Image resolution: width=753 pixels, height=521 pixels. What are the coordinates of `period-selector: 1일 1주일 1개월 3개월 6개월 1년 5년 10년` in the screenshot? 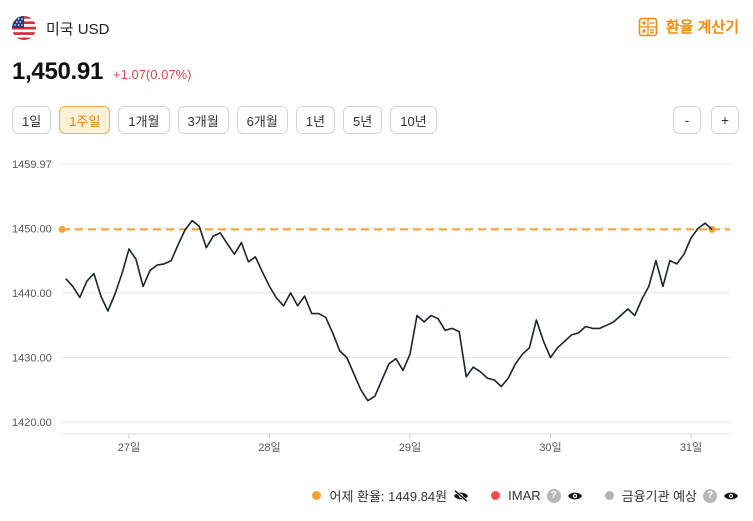 It's located at (224, 120).